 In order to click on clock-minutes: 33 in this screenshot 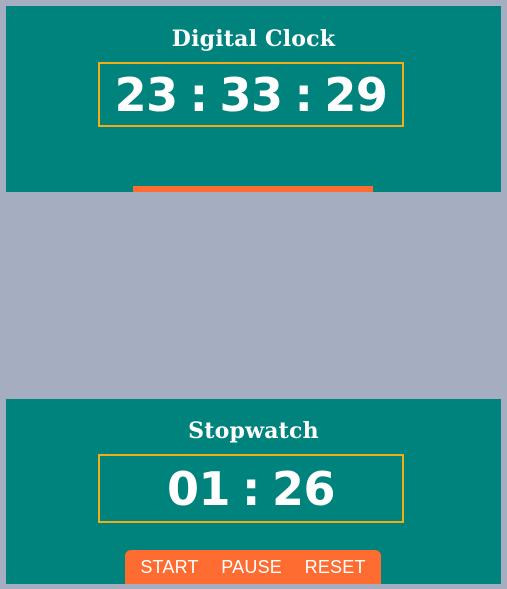, I will do `click(251, 94)`.